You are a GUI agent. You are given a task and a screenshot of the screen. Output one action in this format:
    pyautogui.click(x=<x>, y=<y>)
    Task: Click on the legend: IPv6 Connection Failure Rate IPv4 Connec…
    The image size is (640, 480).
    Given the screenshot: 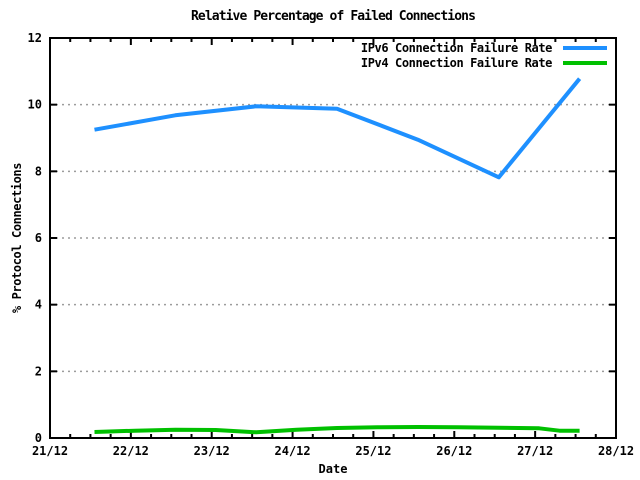 What is the action you would take?
    pyautogui.click(x=484, y=55)
    